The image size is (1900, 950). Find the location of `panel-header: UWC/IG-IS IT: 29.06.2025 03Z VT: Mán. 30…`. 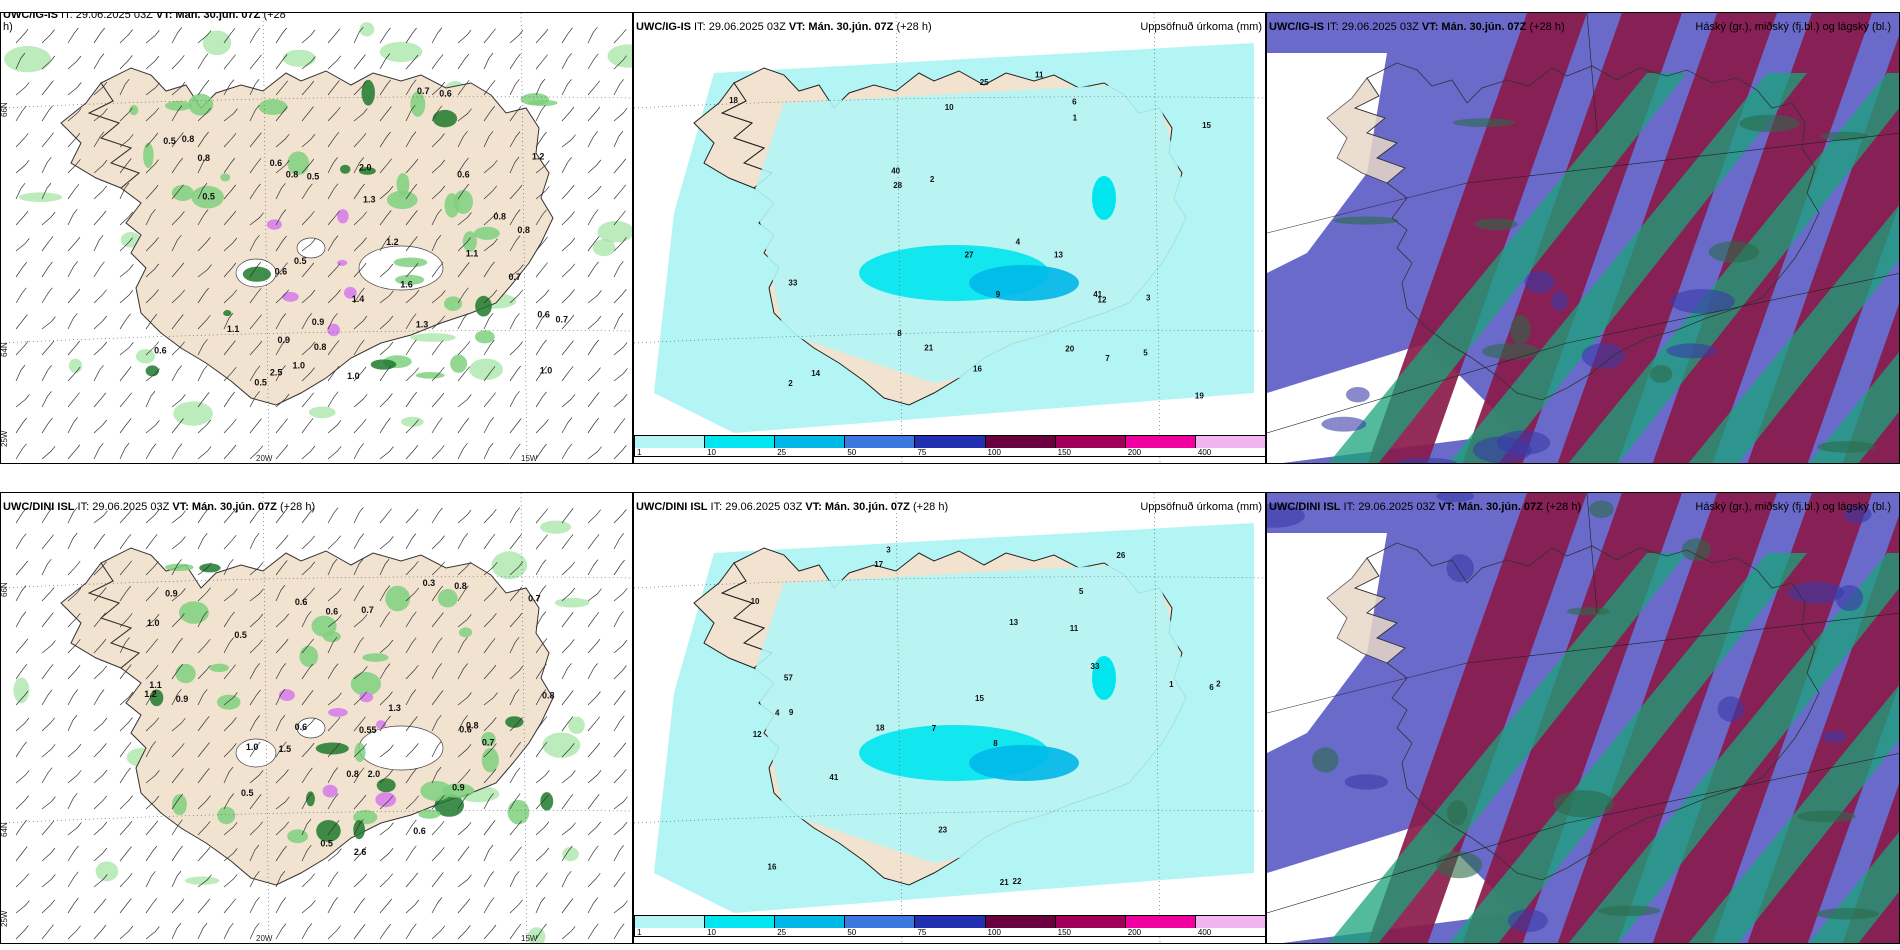

panel-header: UWC/IG-IS IT: 29.06.2025 03Z VT: Mán. 30… is located at coordinates (144, 22).